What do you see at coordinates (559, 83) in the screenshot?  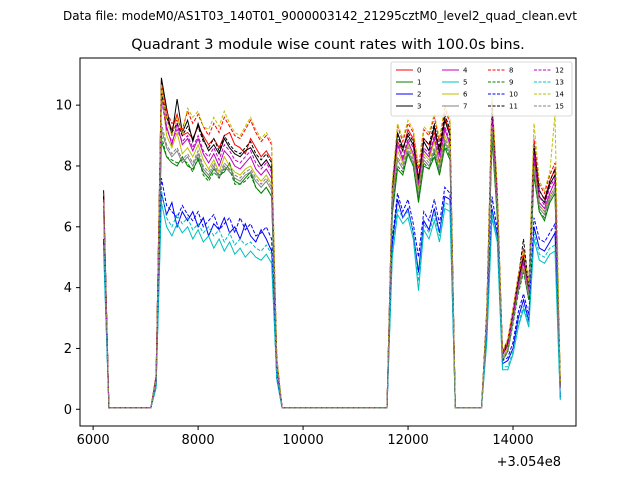 I see `legend-label-13: 13` at bounding box center [559, 83].